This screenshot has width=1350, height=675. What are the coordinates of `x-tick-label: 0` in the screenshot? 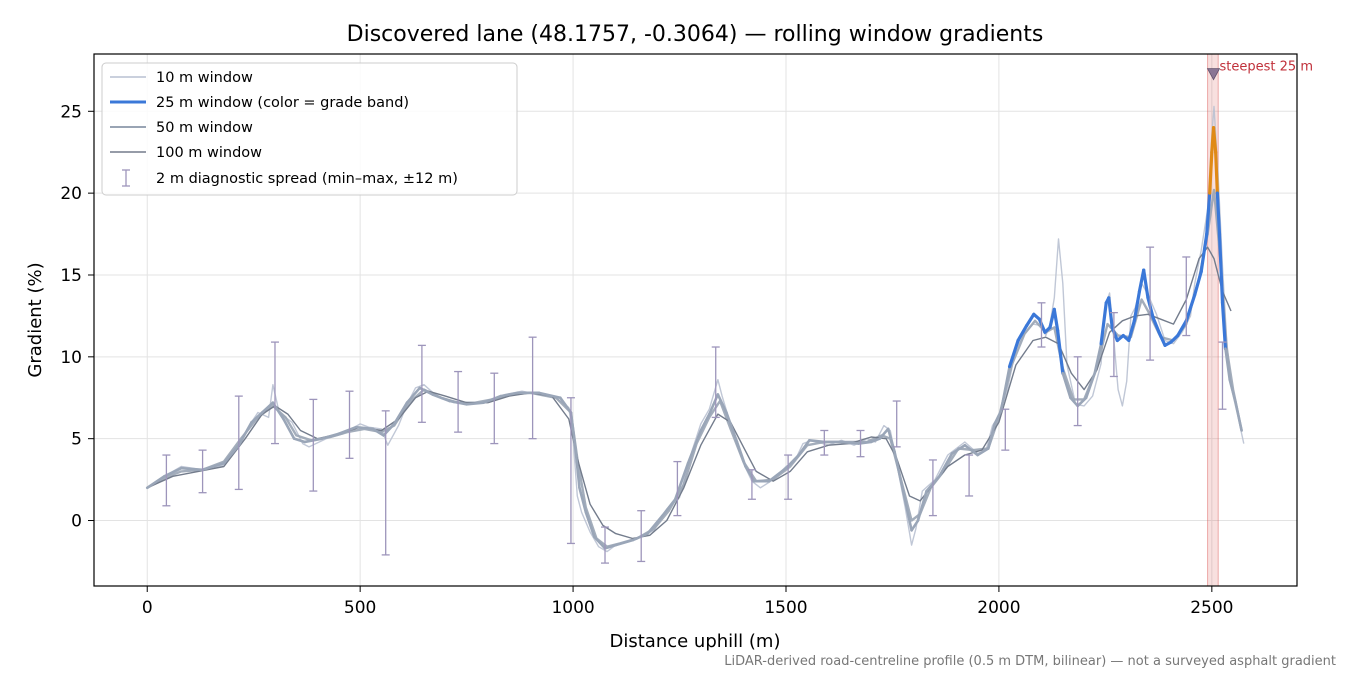 It's located at (147, 608).